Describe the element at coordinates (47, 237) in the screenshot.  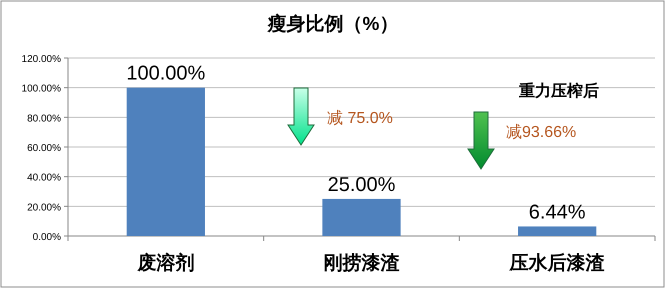
I see `y-tick-label: 0.00%` at that location.